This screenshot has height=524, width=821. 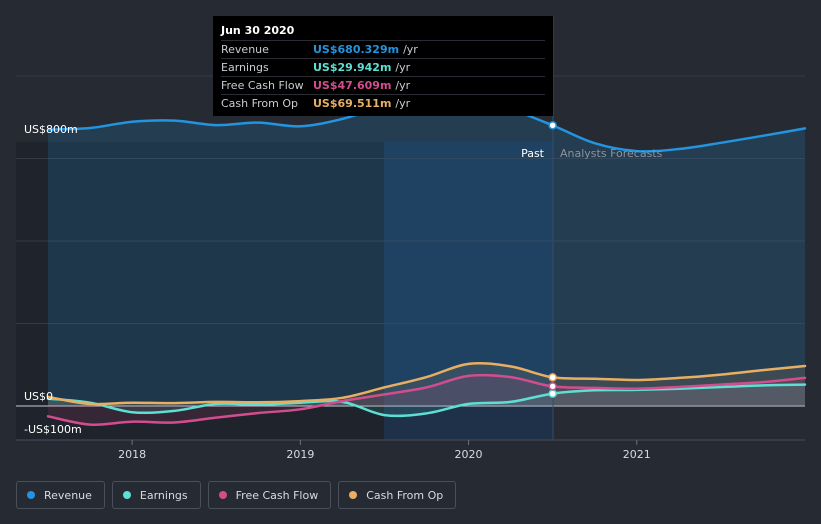 I want to click on legend-item-free-cash-flow: Free Cash Flow, so click(x=269, y=495).